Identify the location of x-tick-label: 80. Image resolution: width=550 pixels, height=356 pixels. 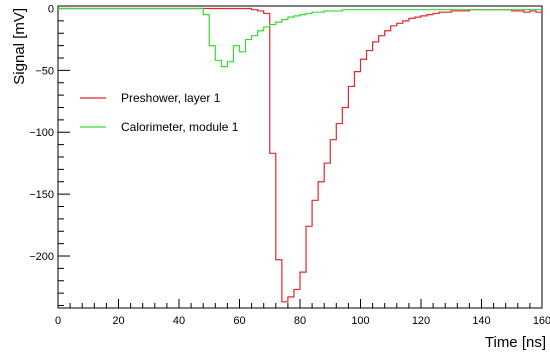
(300, 321).